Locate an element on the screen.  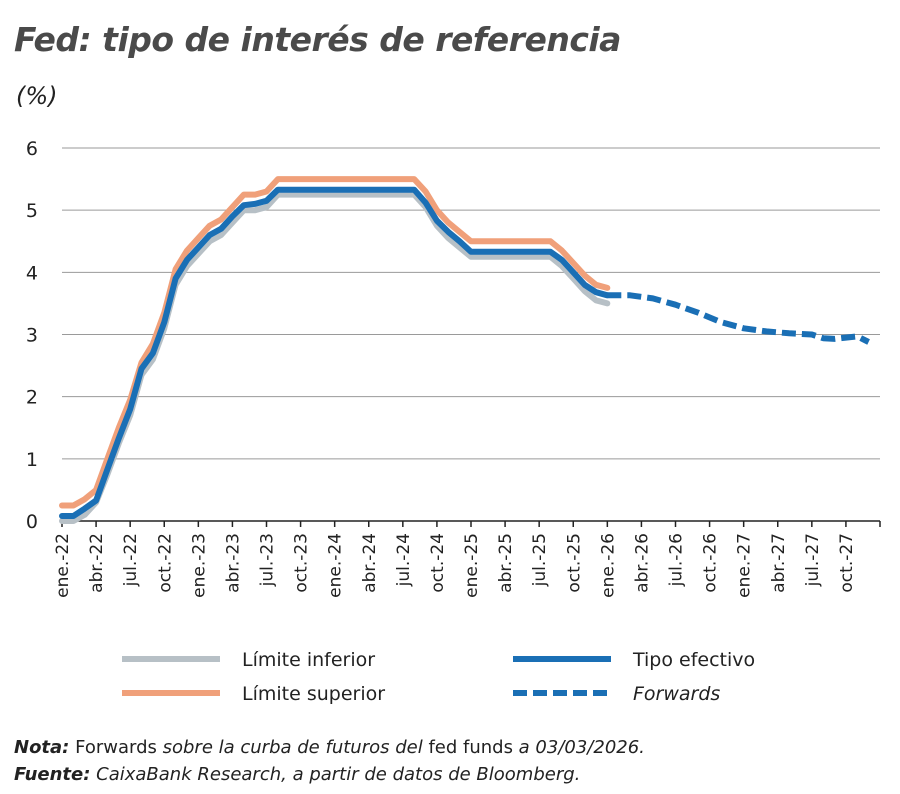
x-tick-label-9: abr.-24 is located at coordinates (370, 563).